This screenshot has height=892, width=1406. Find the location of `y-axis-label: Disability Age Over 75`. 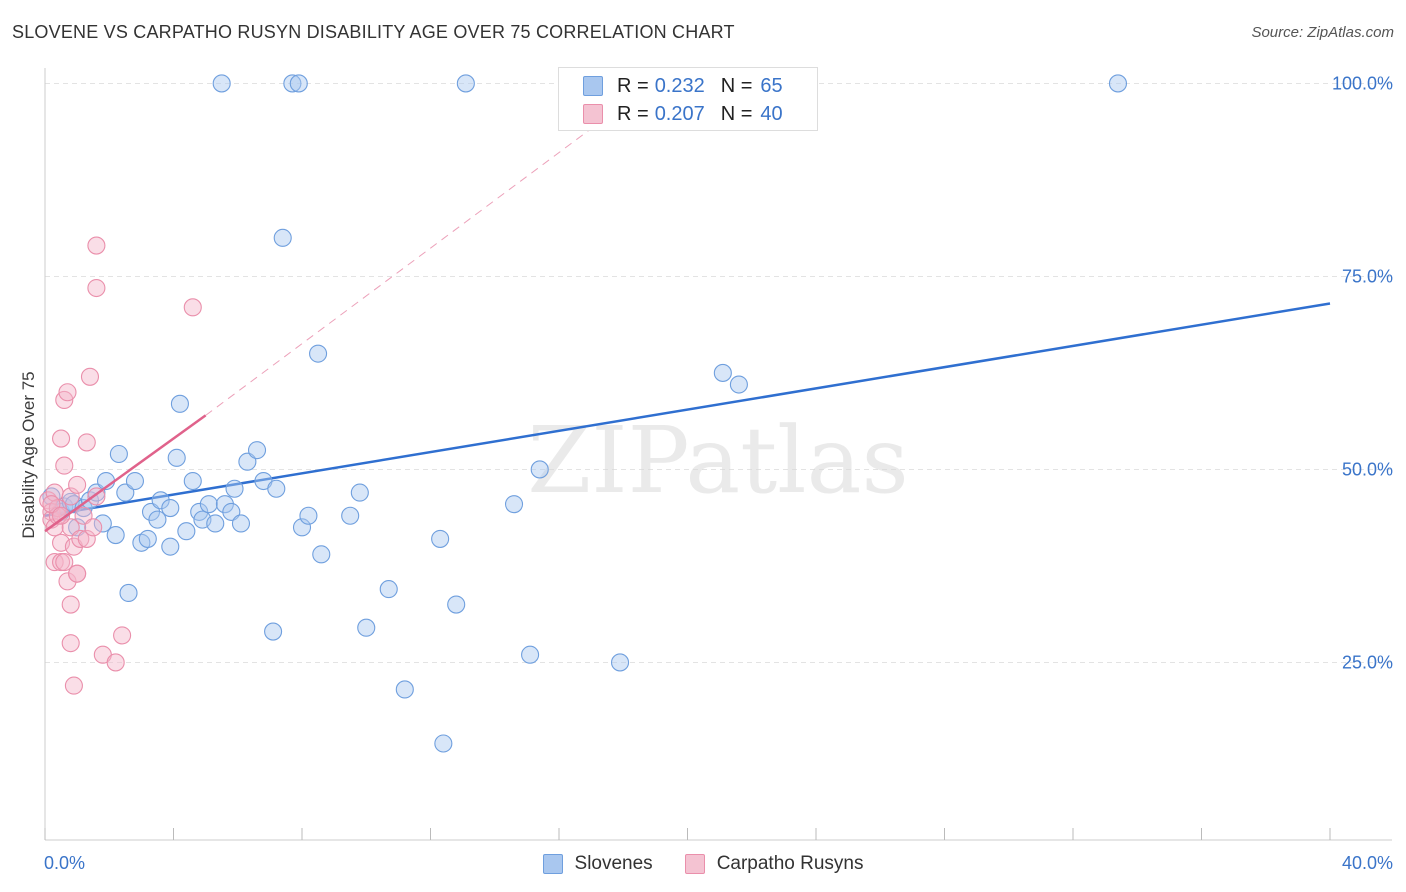

y-axis-label: Disability Age Over 75 is located at coordinates (28, 454).